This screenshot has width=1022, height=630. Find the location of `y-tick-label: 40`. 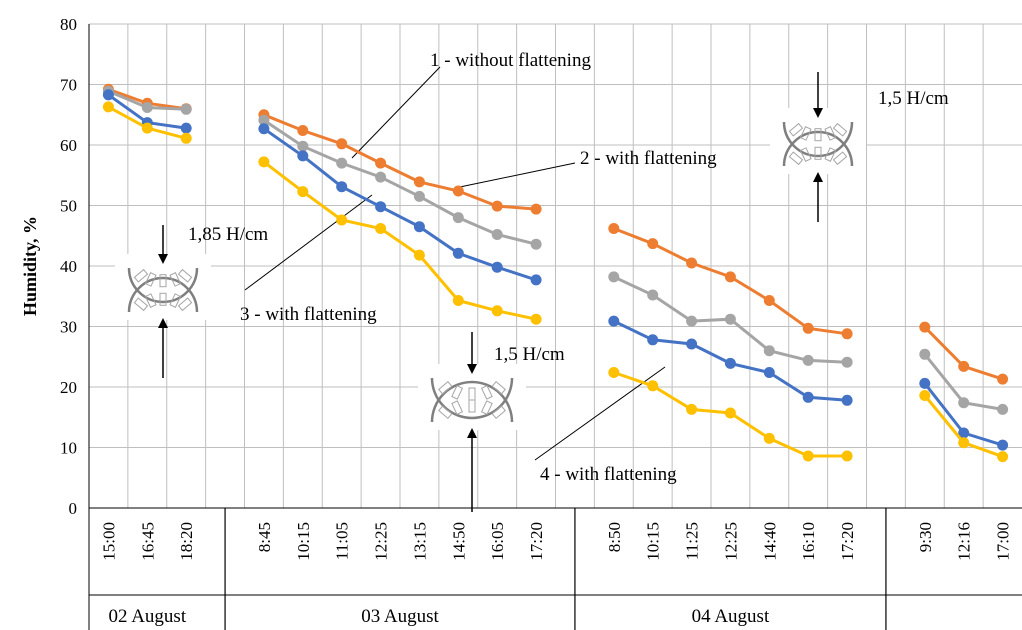

y-tick-label: 40 is located at coordinates (68, 266).